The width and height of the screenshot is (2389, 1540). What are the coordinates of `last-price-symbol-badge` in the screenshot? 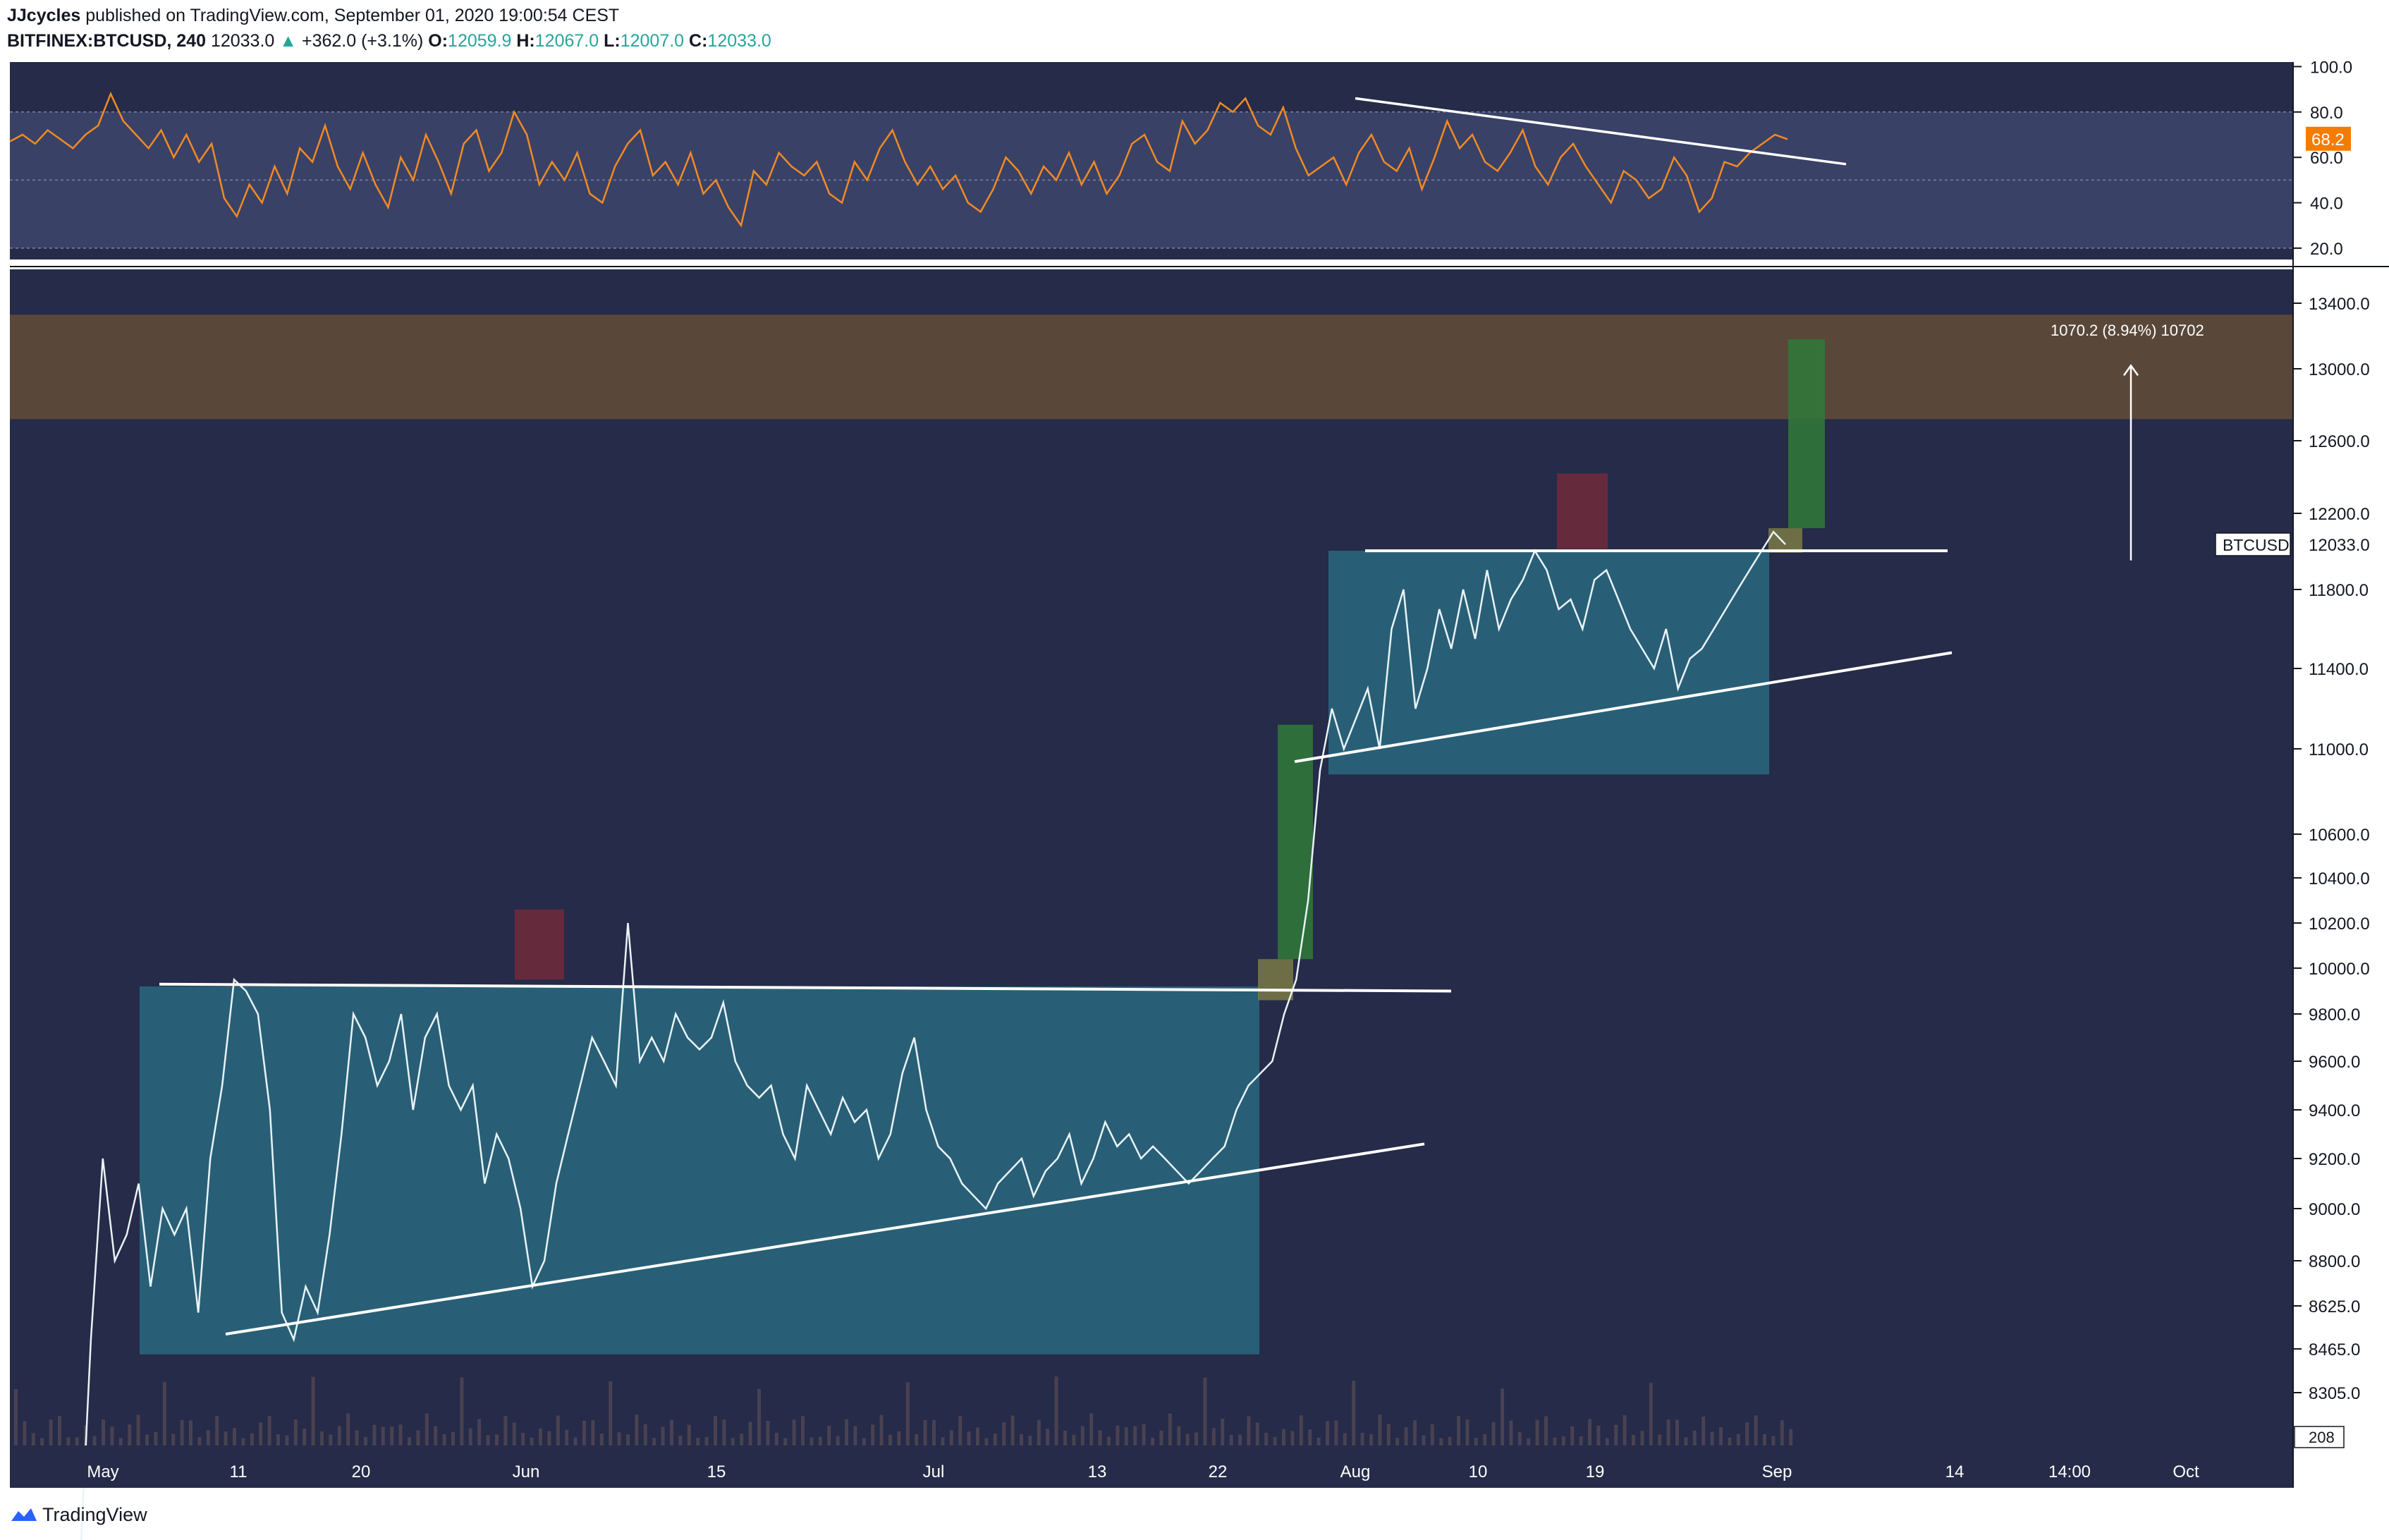 It's located at (2253, 544).